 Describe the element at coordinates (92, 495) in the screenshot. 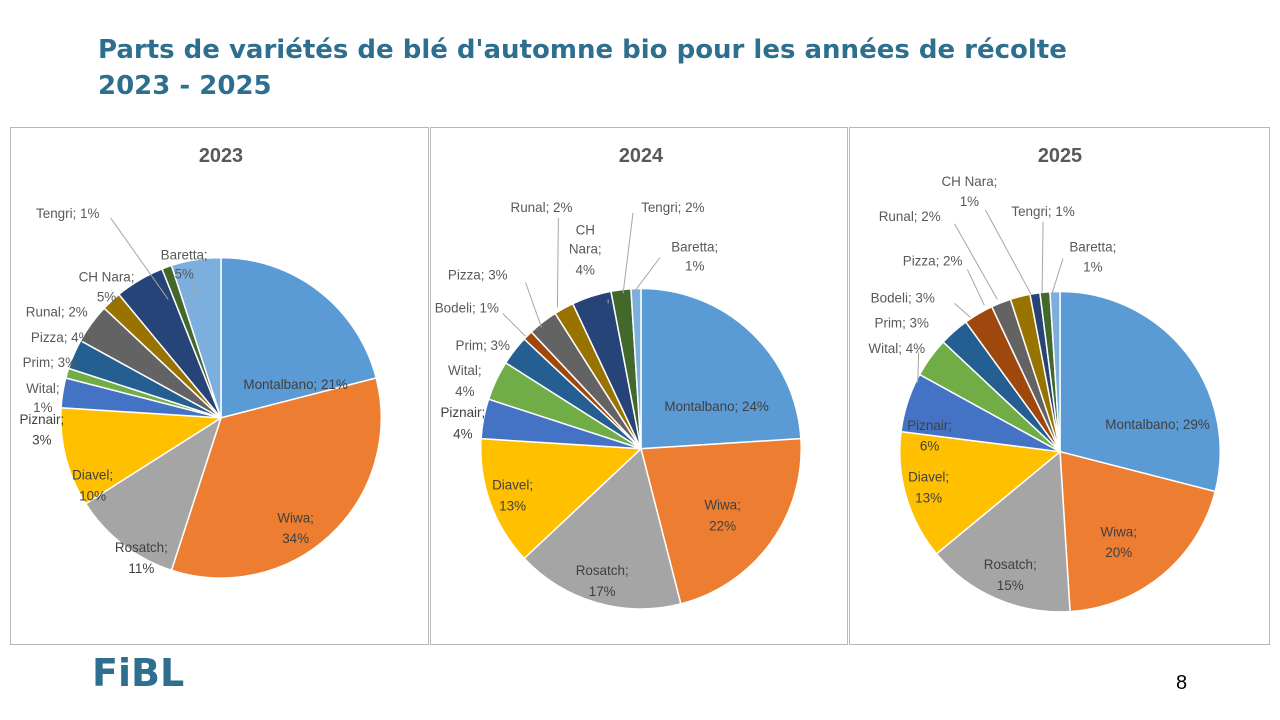

I see `data-label-diavel-2023-line-2: 10%` at that location.